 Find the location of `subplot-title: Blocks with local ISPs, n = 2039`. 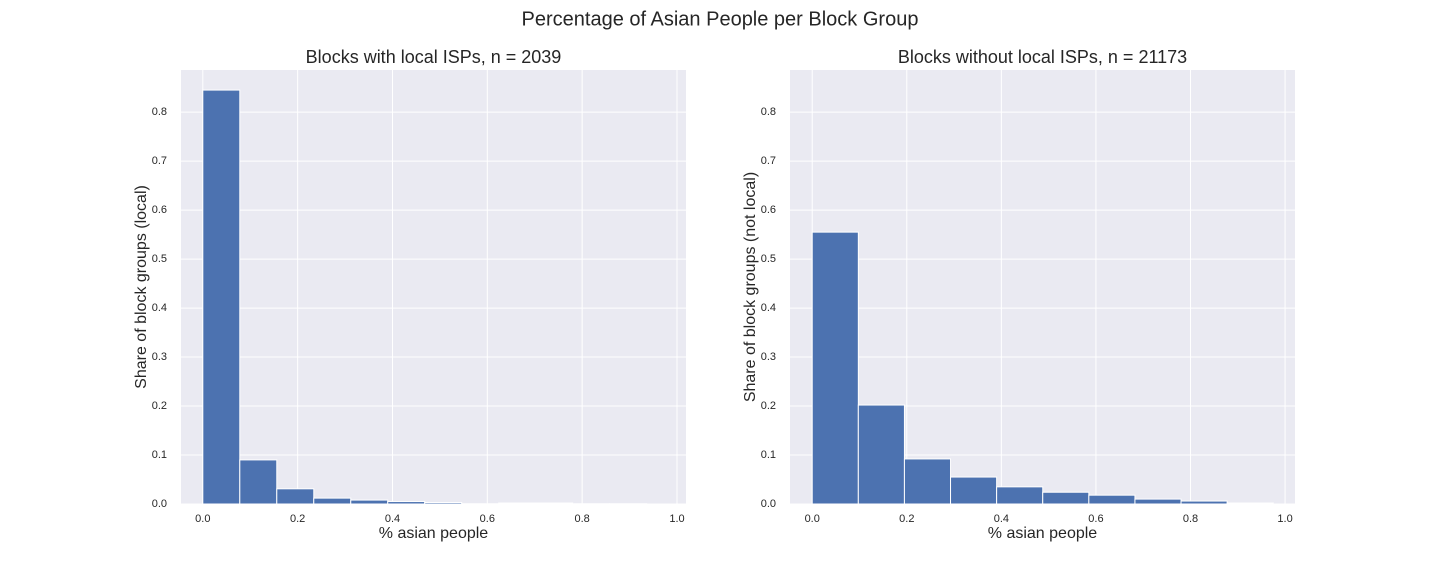

subplot-title: Blocks with local ISPs, n = 2039 is located at coordinates (434, 57).